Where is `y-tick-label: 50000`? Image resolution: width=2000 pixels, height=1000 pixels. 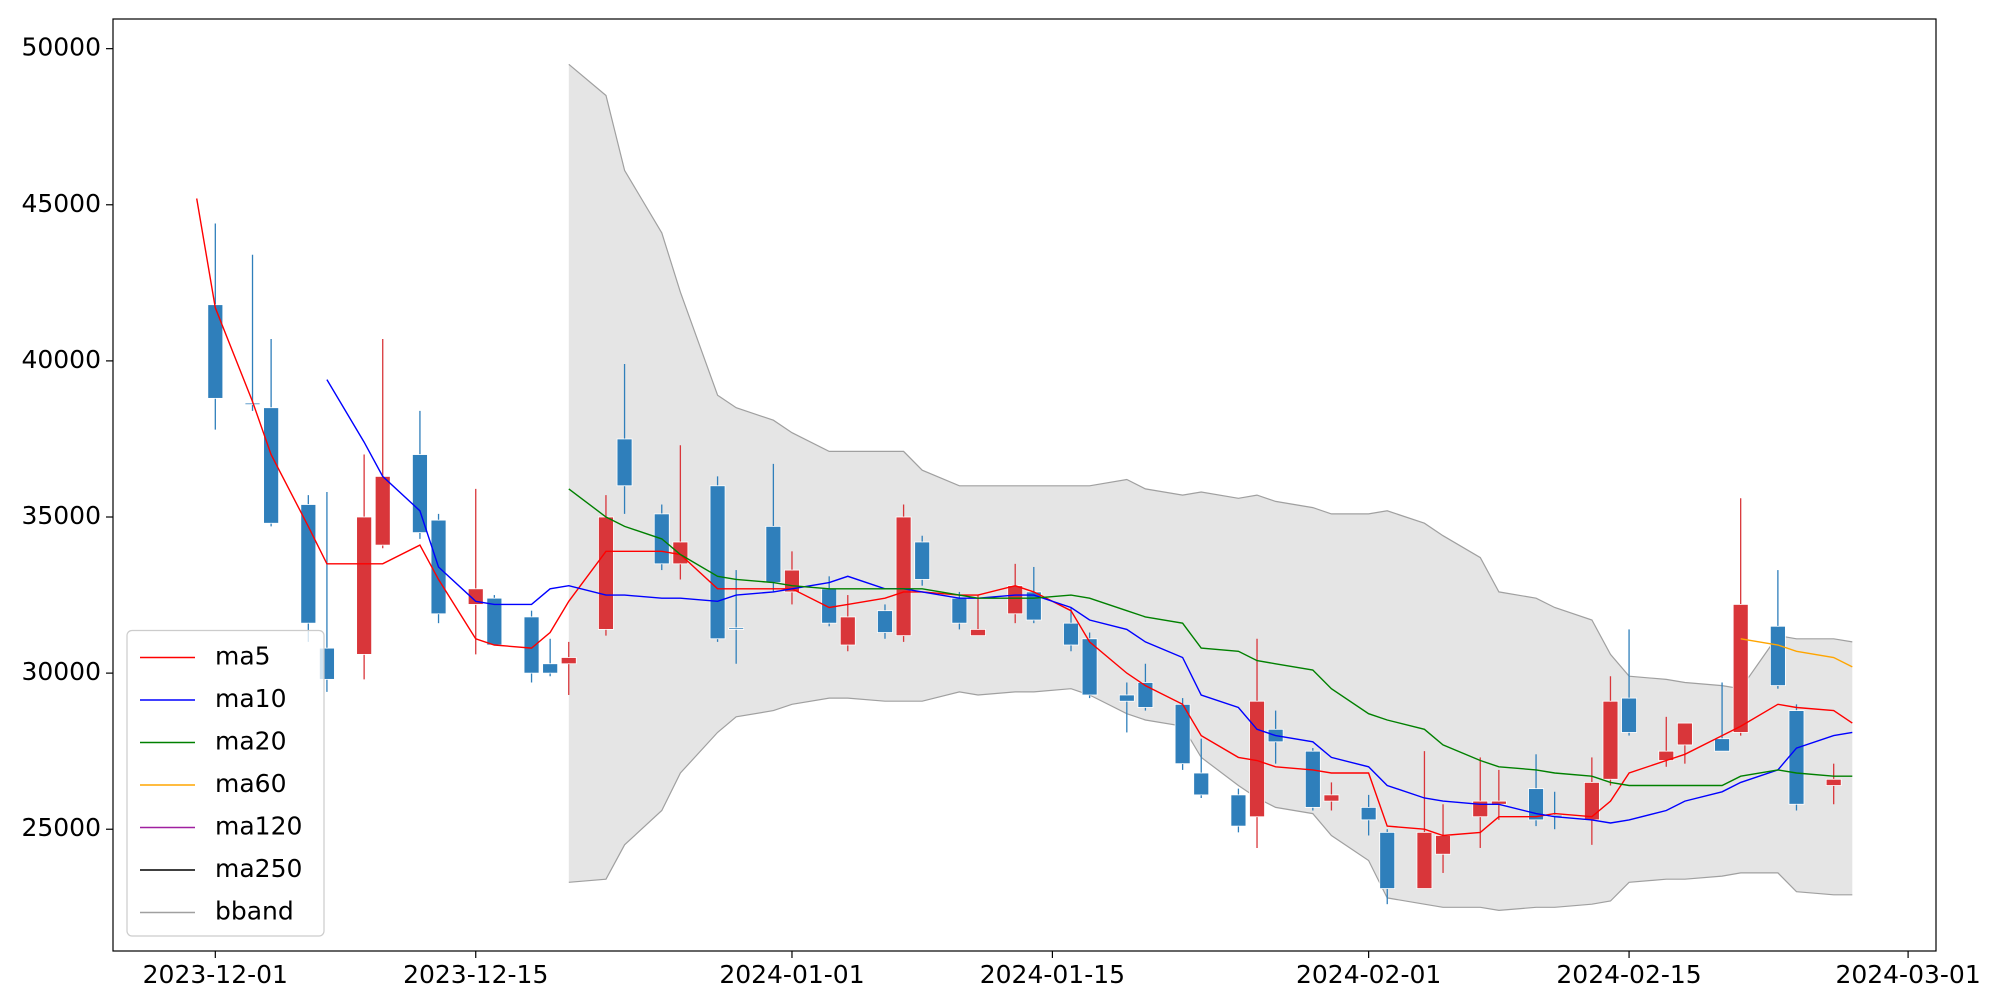
y-tick-label: 50000 is located at coordinates (61, 47).